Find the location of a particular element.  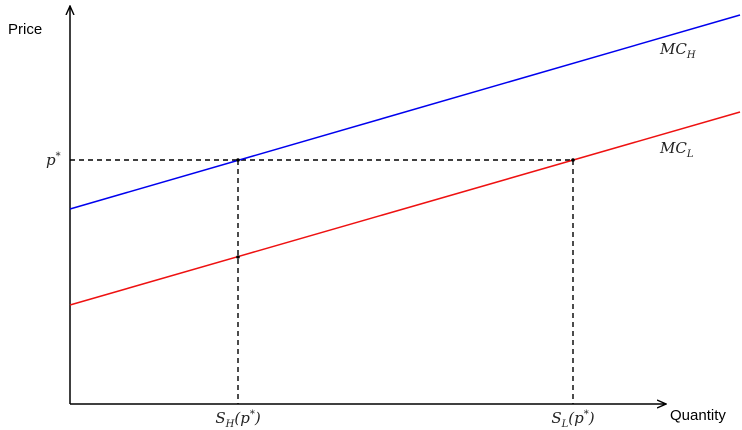

curve-label: MCH is located at coordinates (677, 50).